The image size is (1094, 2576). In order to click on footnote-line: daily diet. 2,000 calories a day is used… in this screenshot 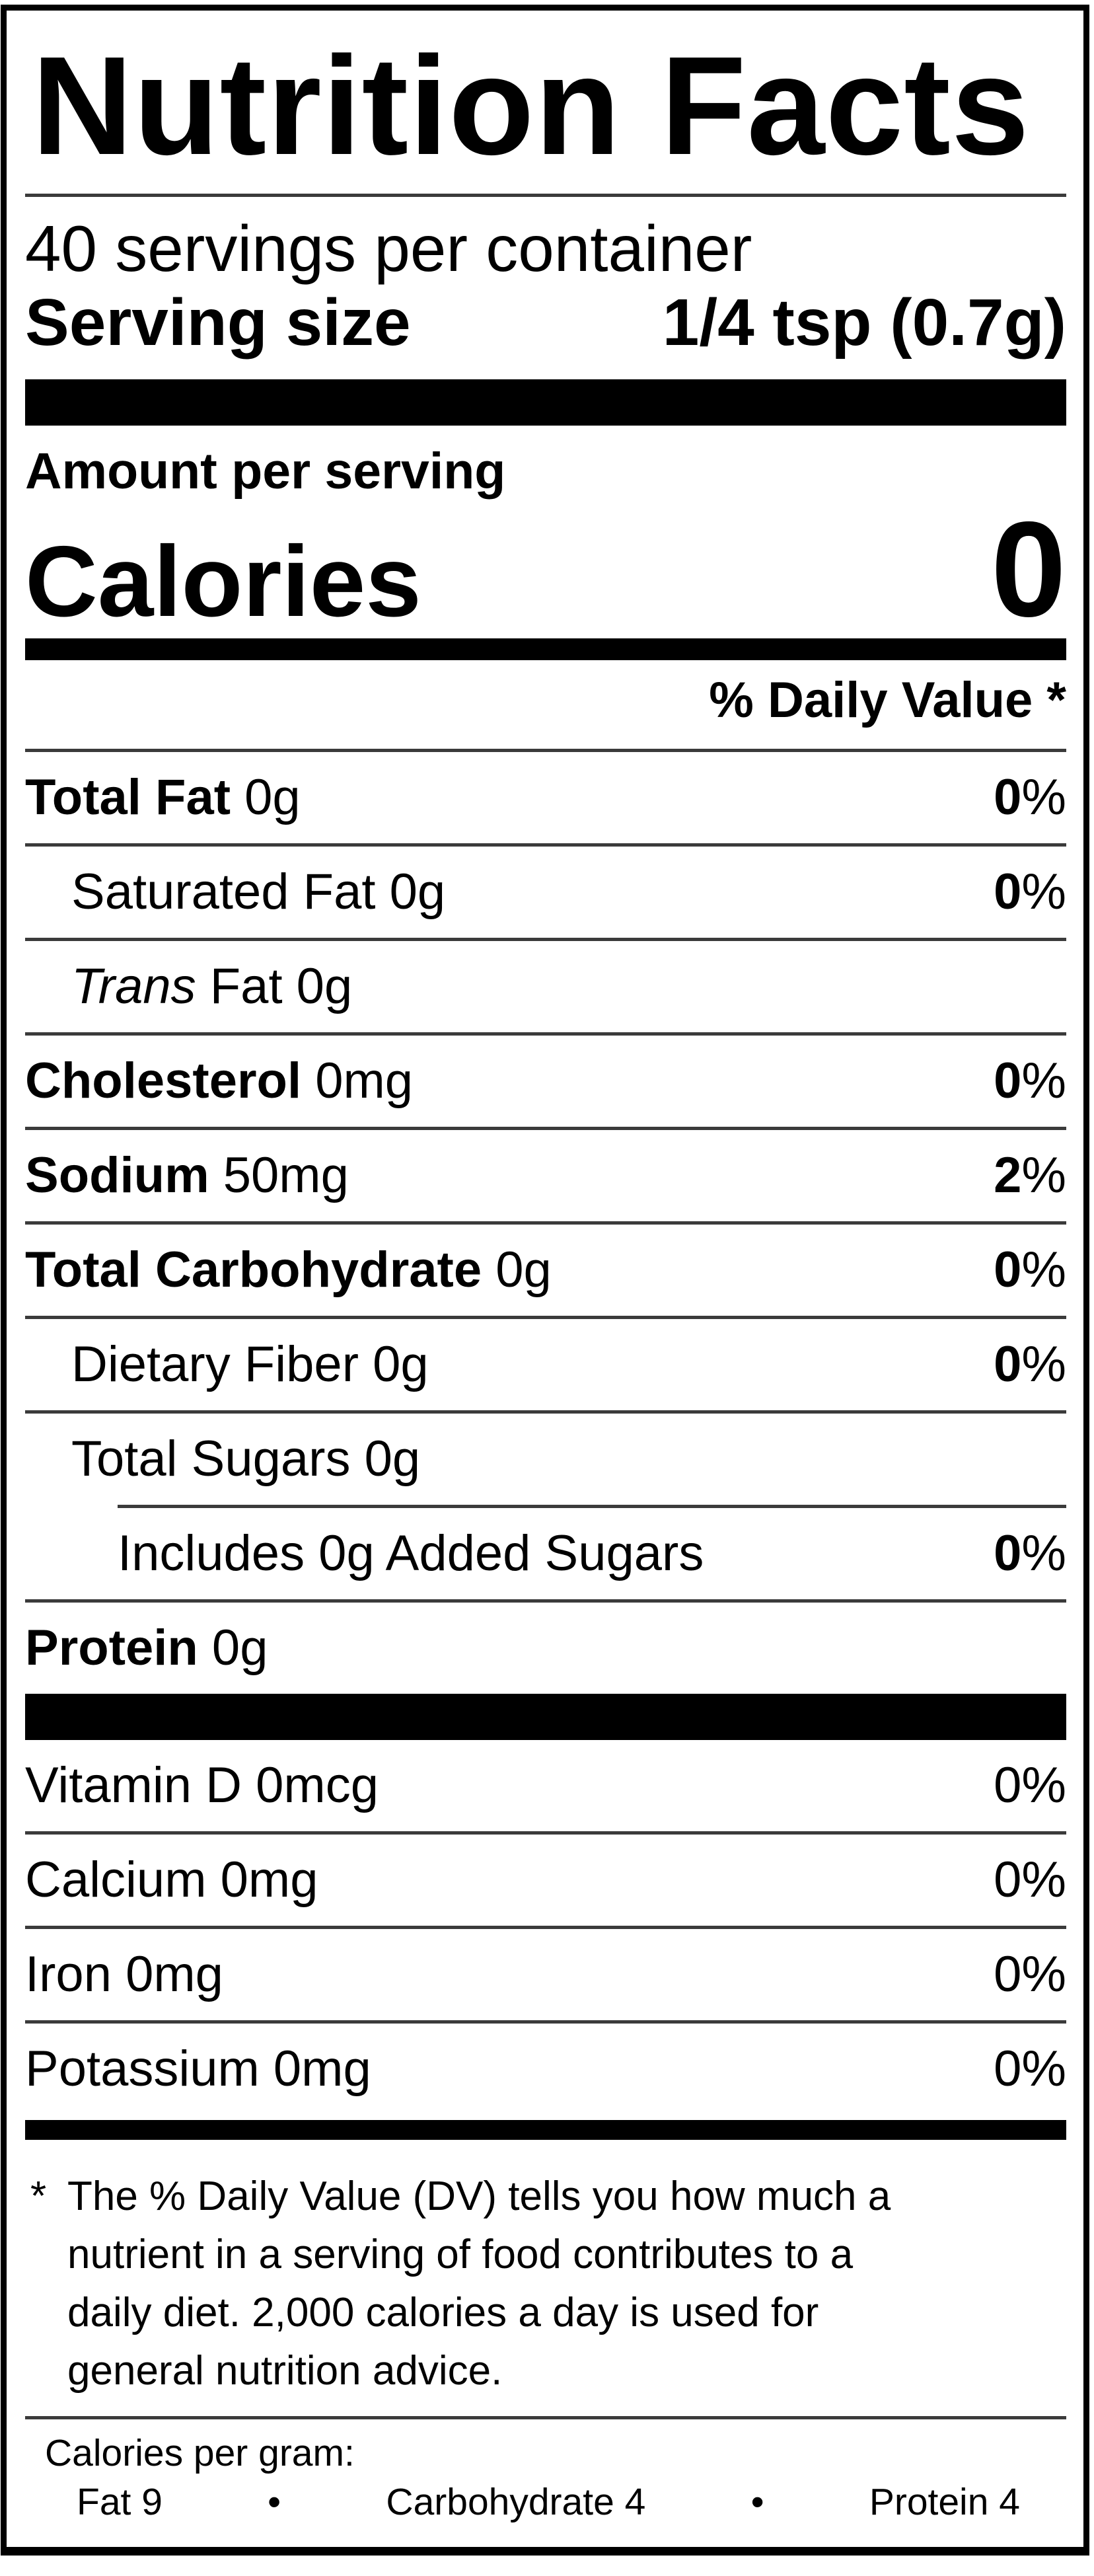, I will do `click(443, 2313)`.